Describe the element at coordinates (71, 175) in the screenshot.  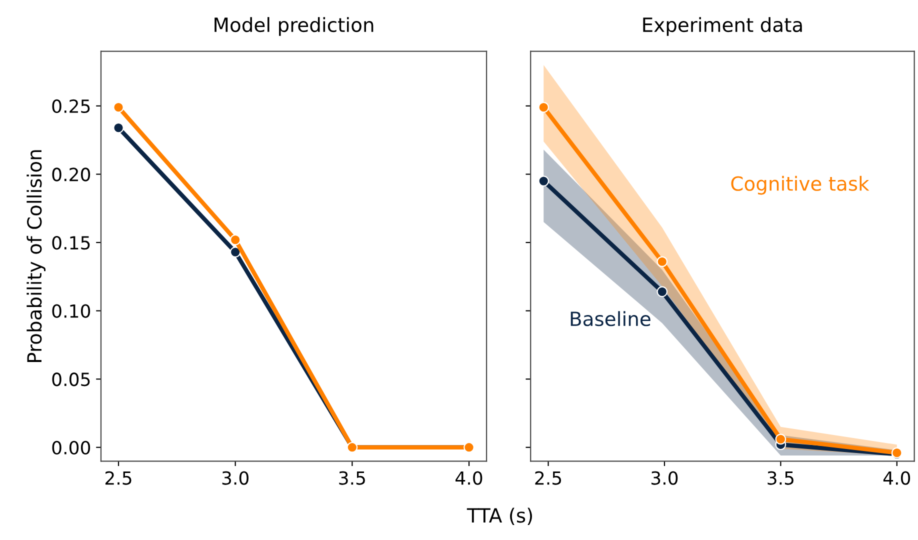
I see `y-tick-label: 0.20` at that location.